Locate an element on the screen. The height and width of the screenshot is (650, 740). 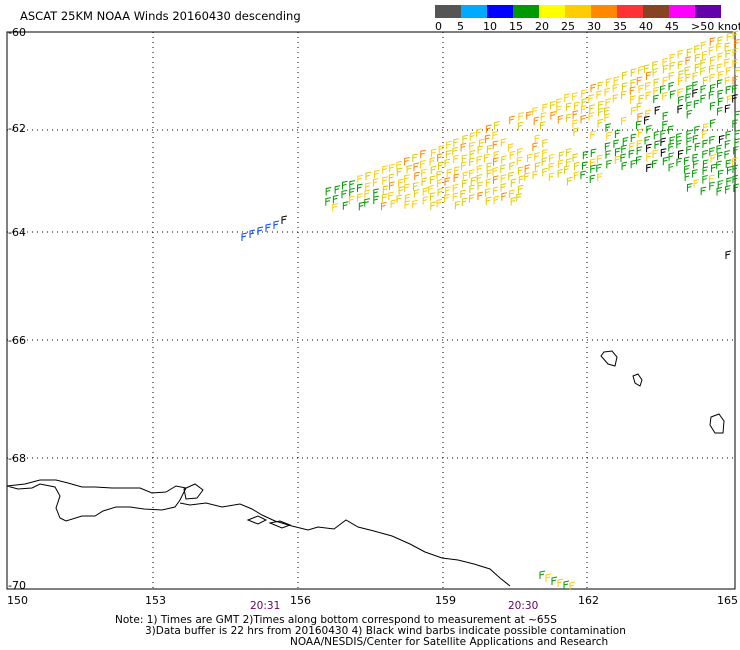
coast-west-segment is located at coordinates (96, 500).